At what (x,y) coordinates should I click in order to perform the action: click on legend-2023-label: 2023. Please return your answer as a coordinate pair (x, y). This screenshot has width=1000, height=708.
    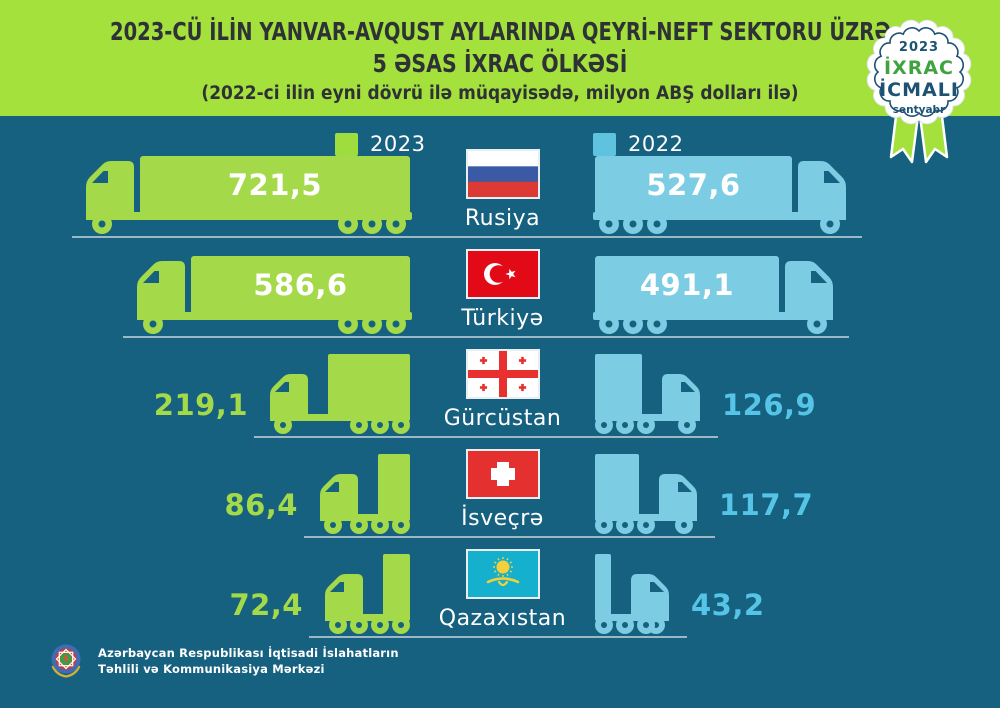
    Looking at the image, I should click on (398, 144).